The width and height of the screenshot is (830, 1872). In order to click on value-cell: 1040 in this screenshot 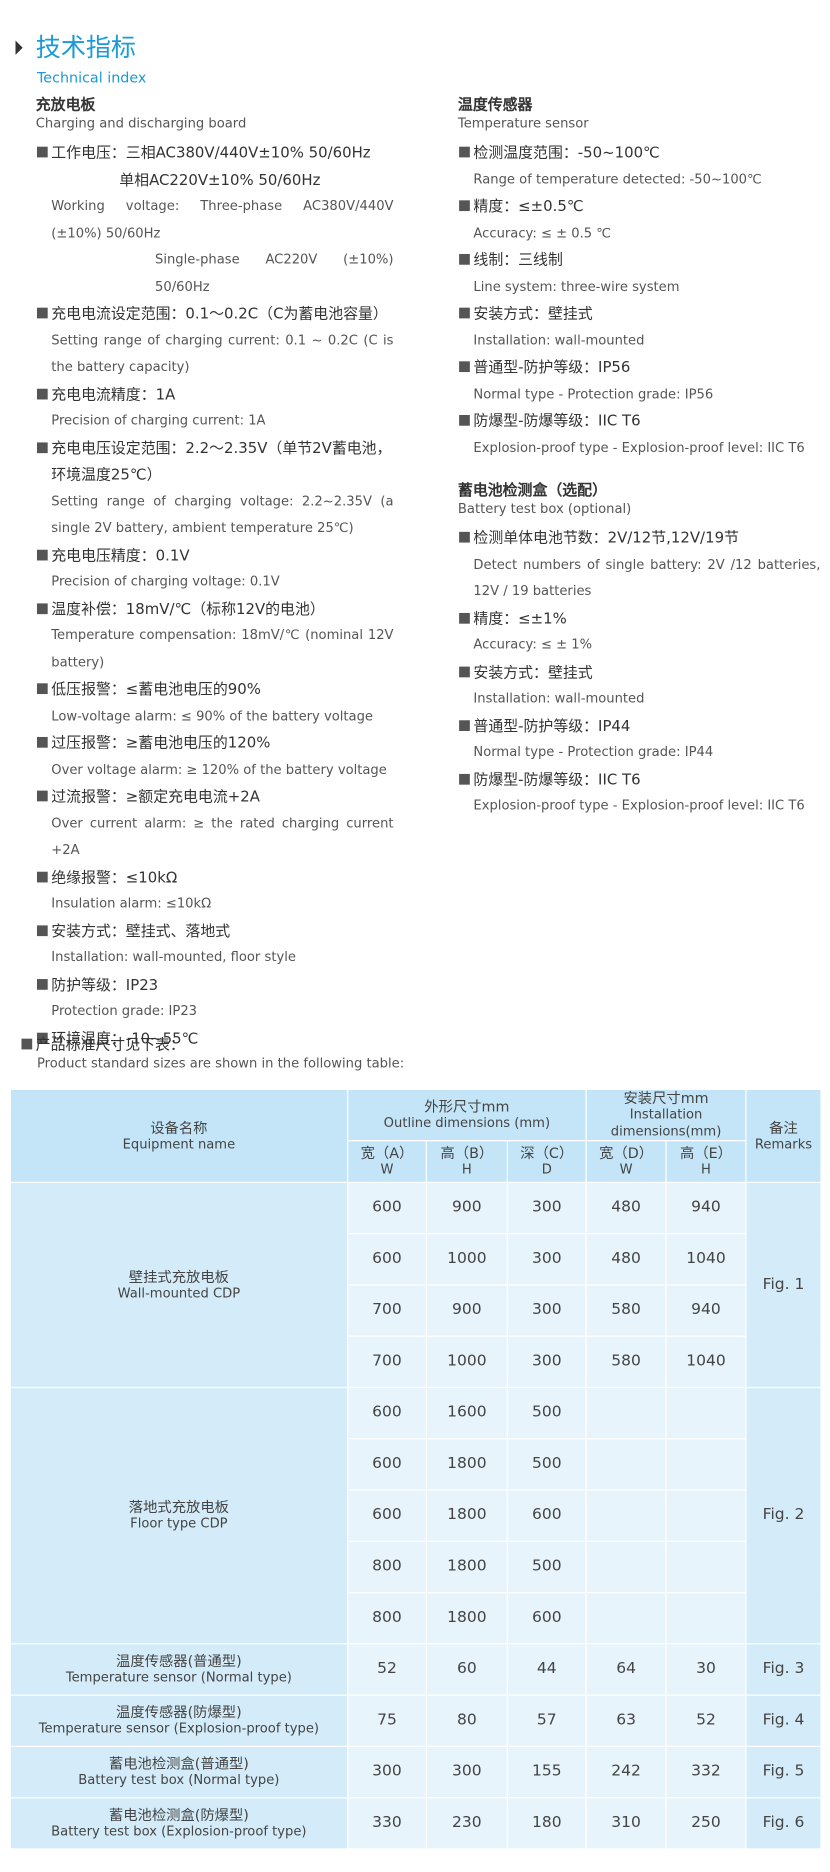, I will do `click(706, 1259)`.